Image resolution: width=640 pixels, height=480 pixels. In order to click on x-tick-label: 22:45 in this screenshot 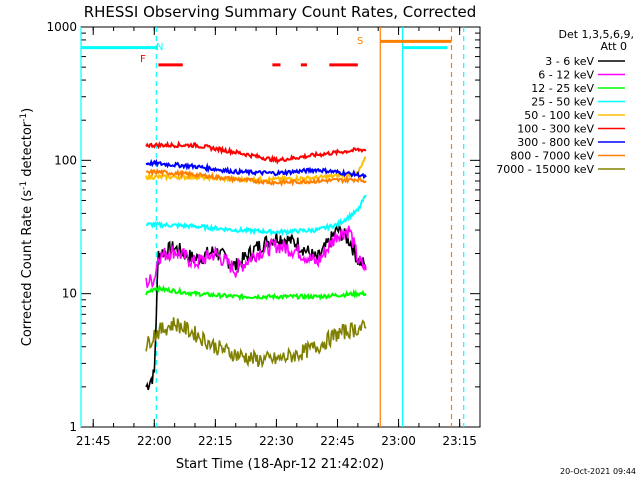, I will do `click(337, 441)`.